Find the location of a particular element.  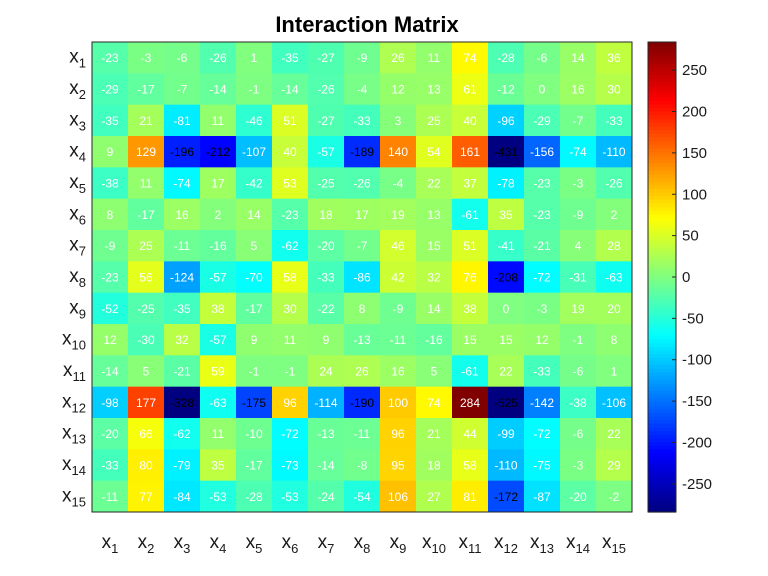

cell-value-label: 18 is located at coordinates (326, 215).